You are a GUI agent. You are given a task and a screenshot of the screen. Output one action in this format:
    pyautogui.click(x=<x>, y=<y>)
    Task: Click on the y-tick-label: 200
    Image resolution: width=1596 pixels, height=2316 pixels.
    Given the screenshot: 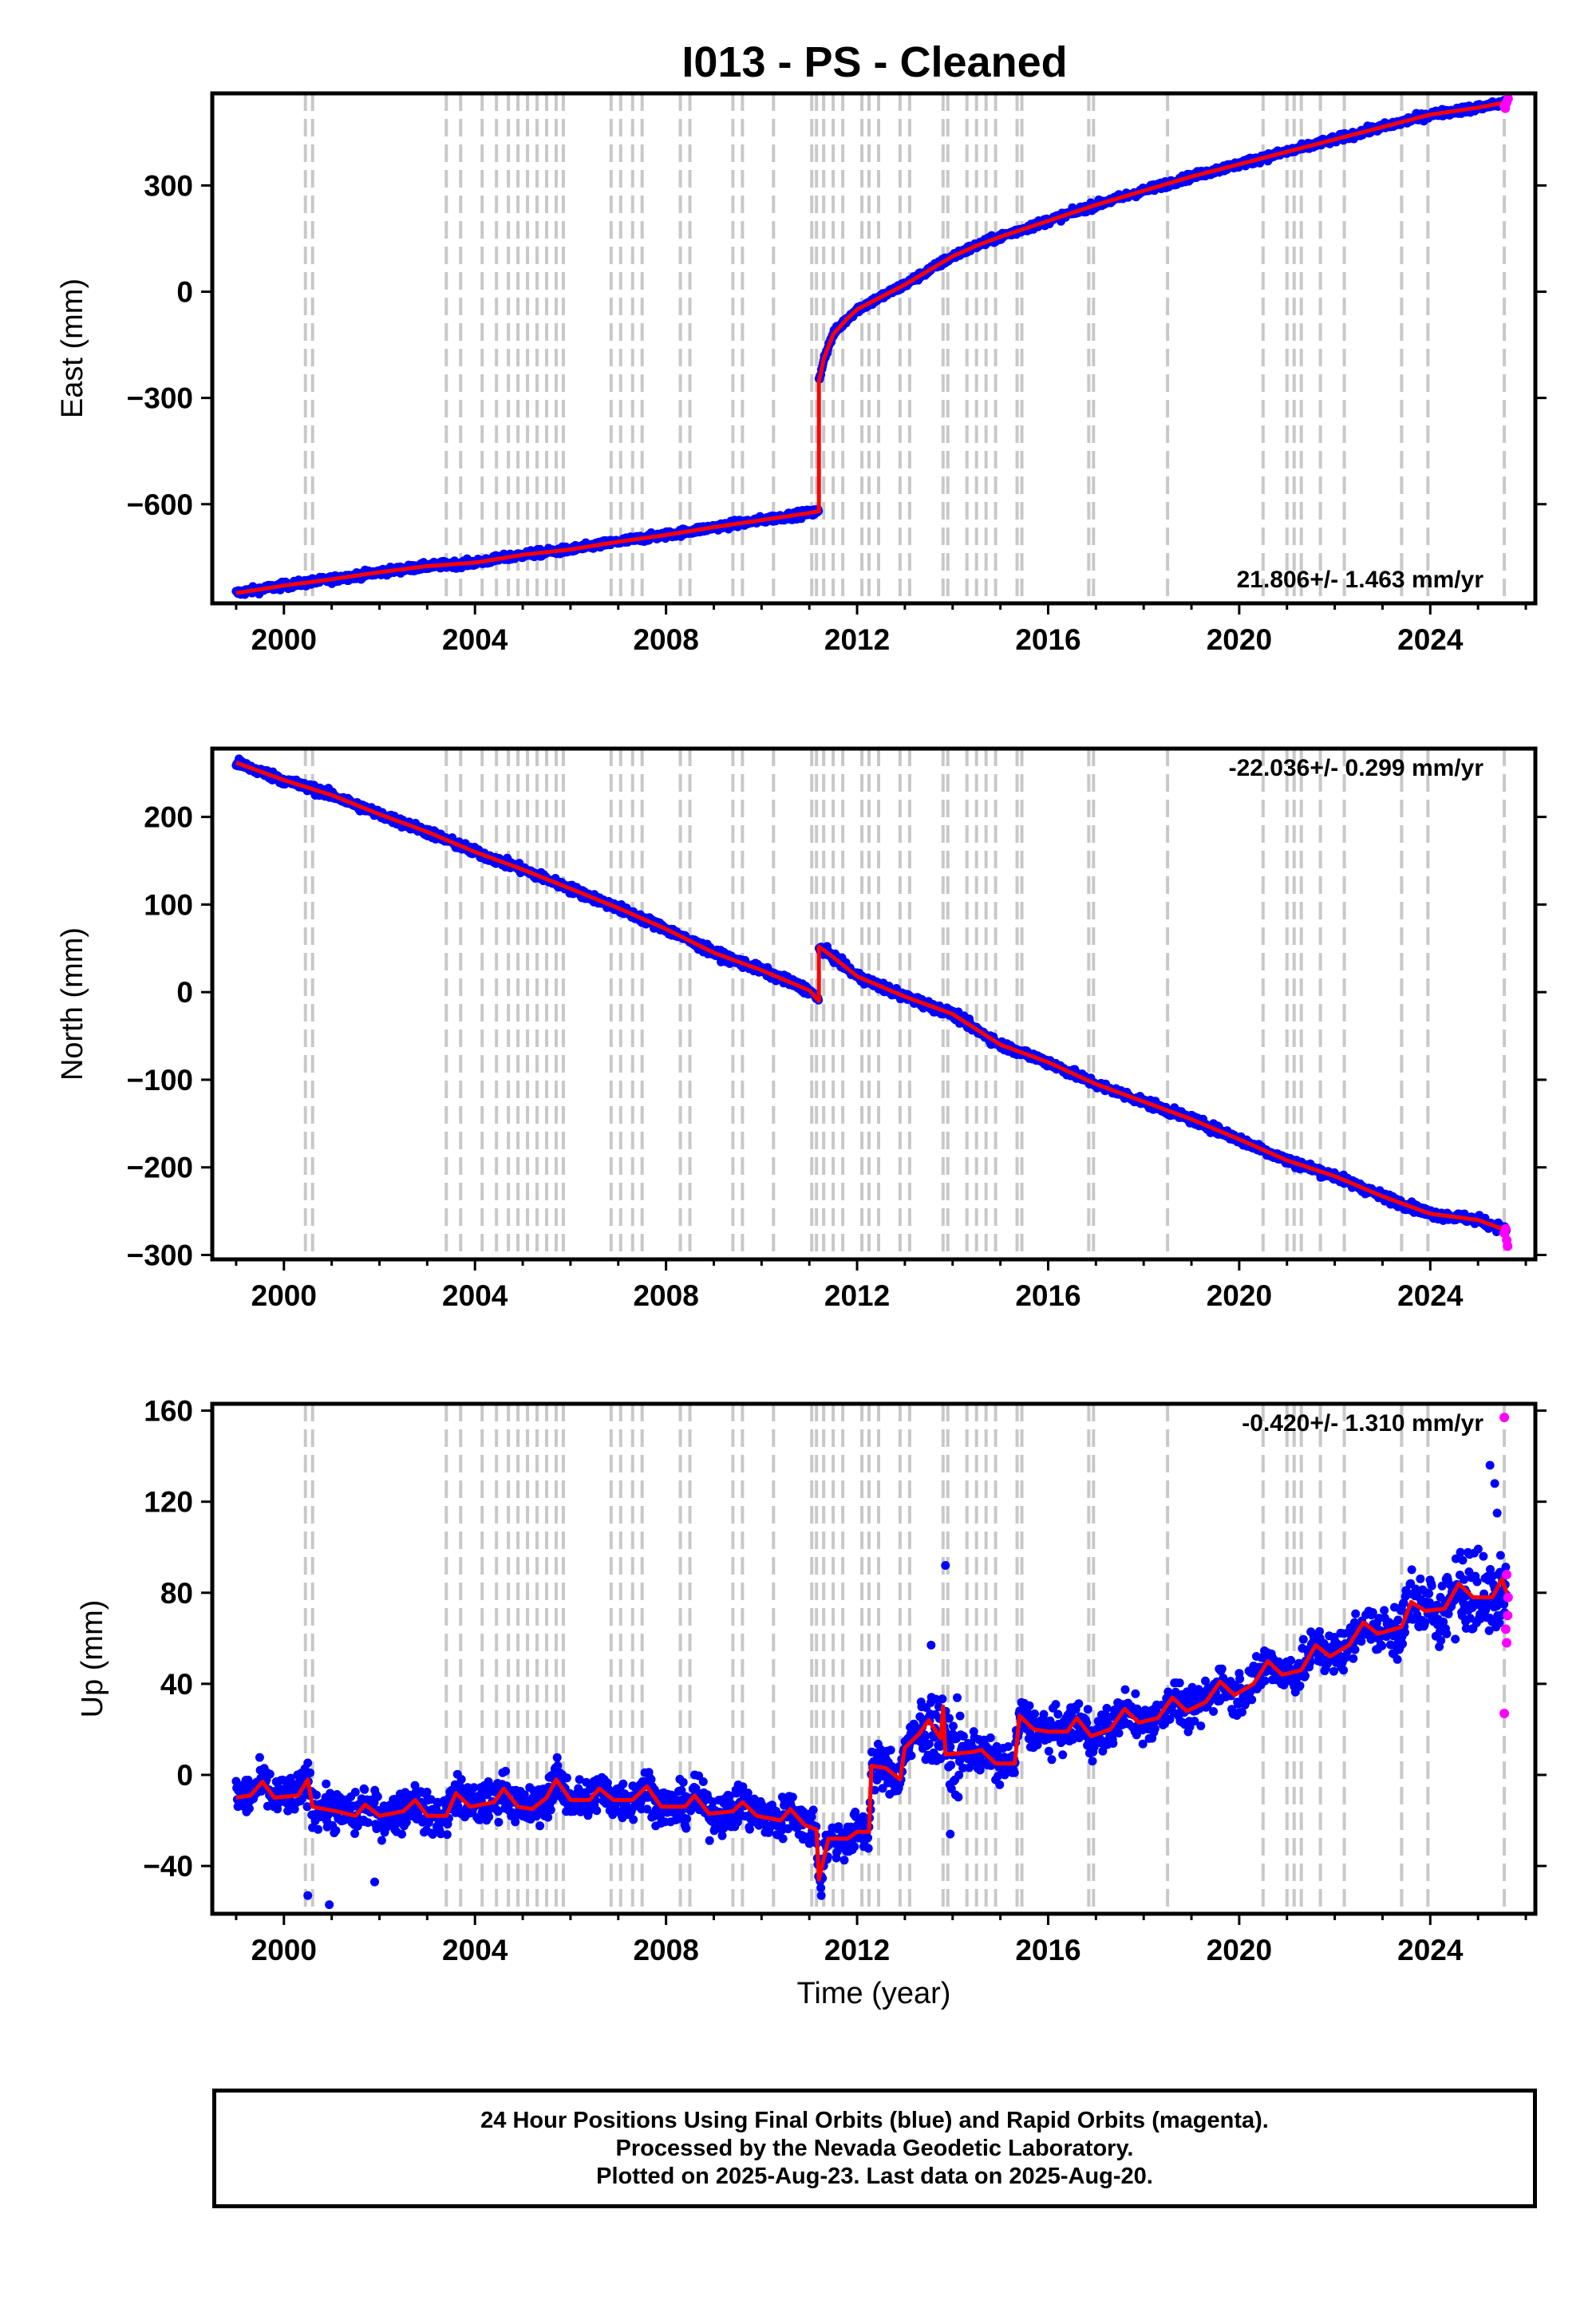 What is the action you would take?
    pyautogui.click(x=168, y=817)
    